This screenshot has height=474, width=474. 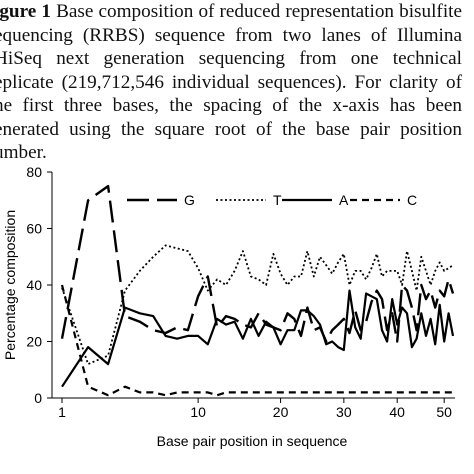 I want to click on y-tick-label: 40, so click(x=34, y=285).